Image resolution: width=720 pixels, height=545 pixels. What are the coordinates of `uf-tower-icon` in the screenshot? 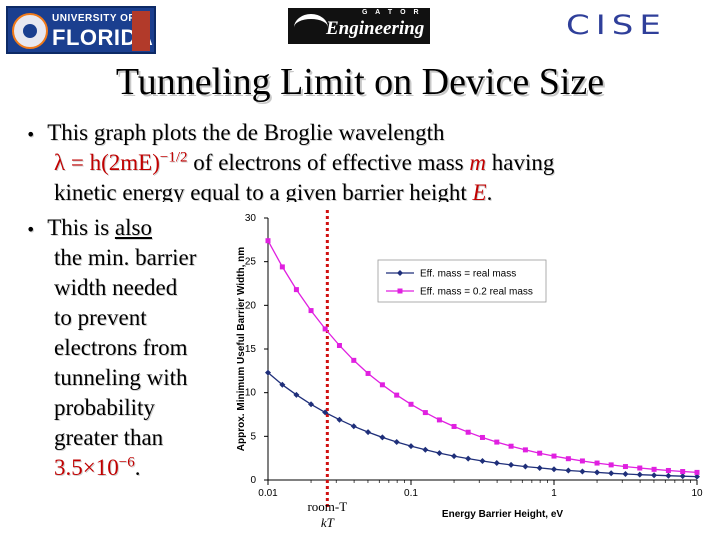 It's located at (141, 31).